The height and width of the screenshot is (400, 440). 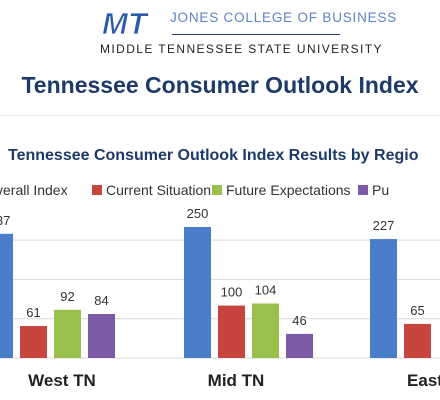 I want to click on data-label: 100, so click(x=232, y=292).